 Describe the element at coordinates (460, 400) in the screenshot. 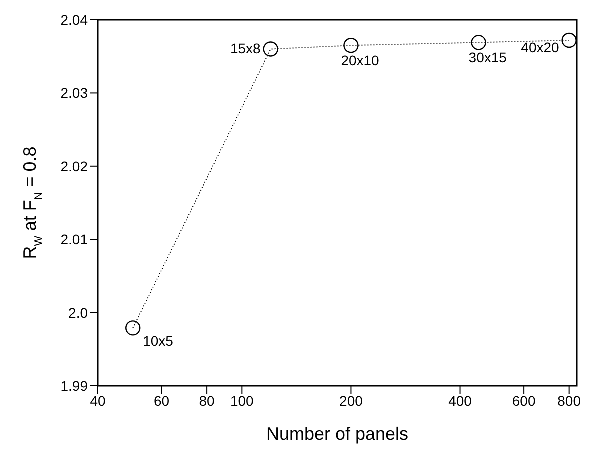

I see `x-tick-label: 400` at that location.